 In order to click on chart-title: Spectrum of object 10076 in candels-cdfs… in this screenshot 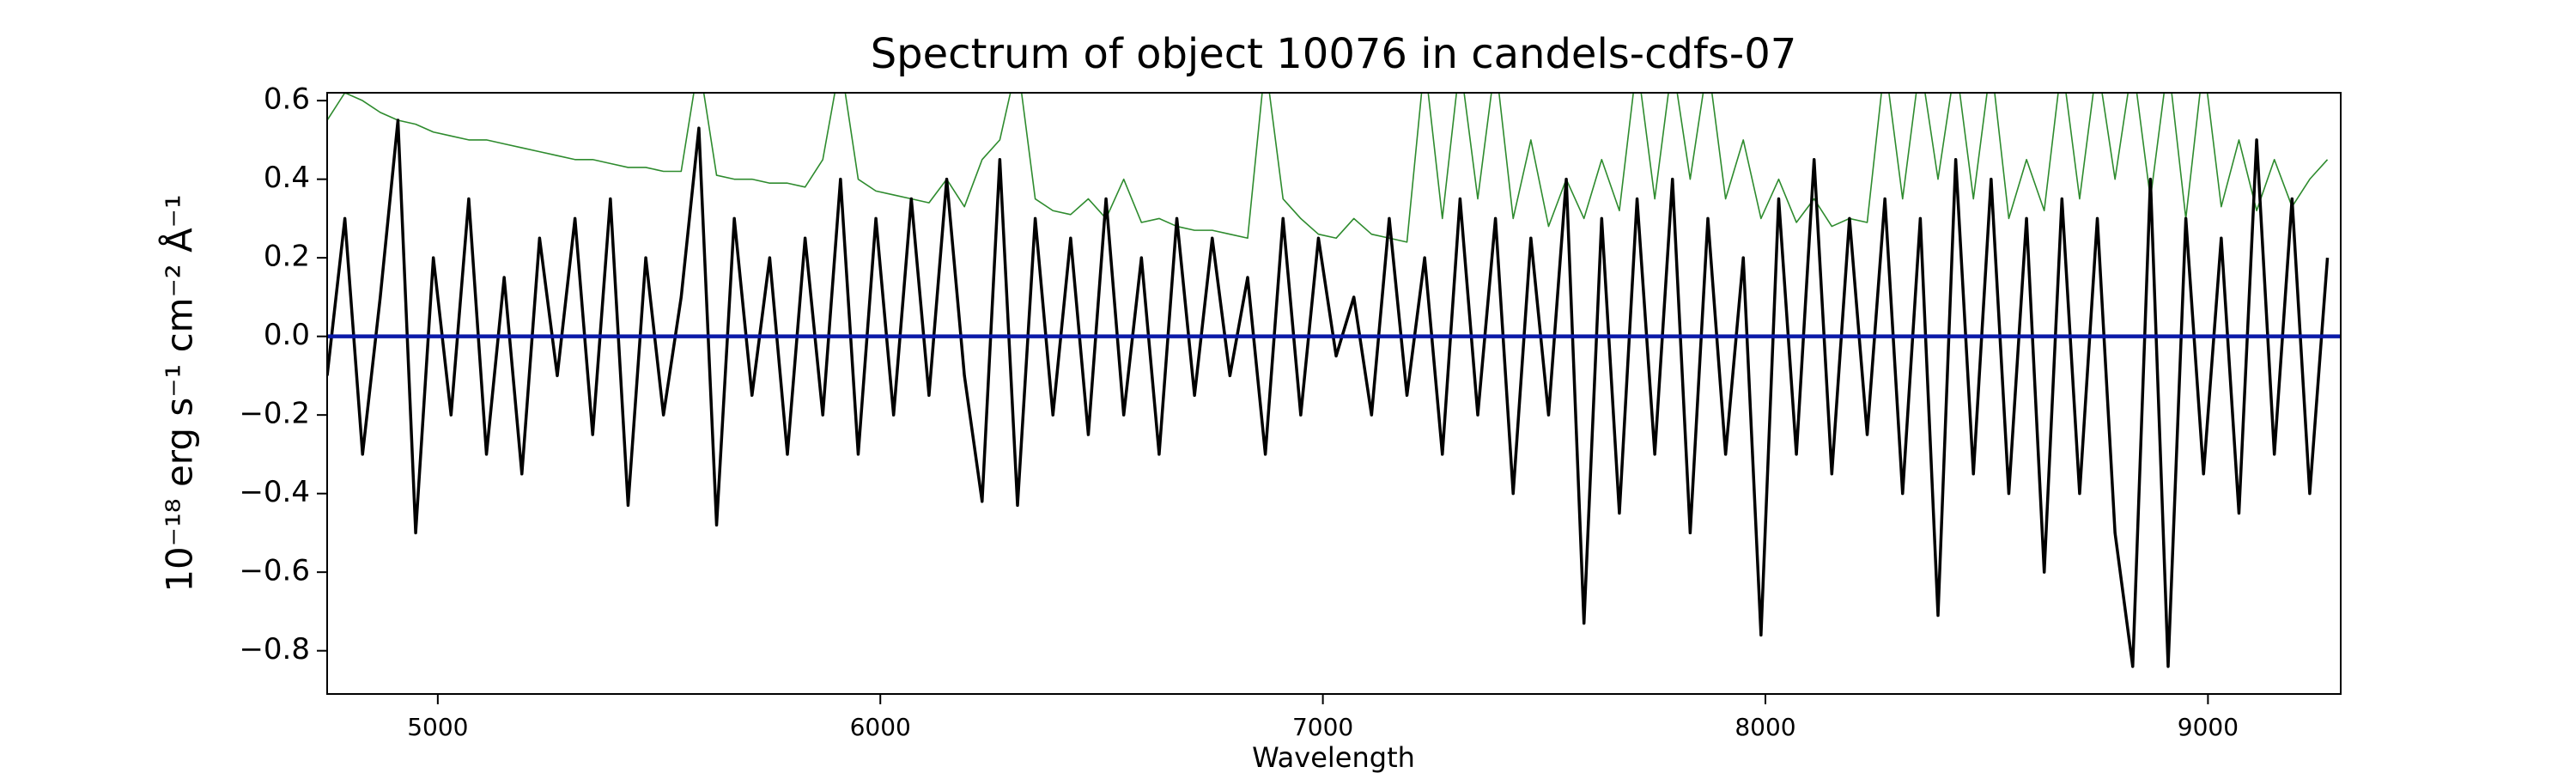, I will do `click(1334, 54)`.